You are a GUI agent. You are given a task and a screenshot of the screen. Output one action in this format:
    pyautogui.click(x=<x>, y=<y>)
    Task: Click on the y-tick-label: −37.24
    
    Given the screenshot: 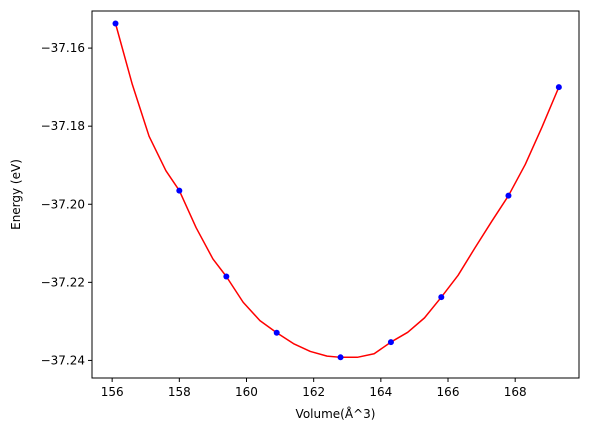 What is the action you would take?
    pyautogui.click(x=63, y=360)
    